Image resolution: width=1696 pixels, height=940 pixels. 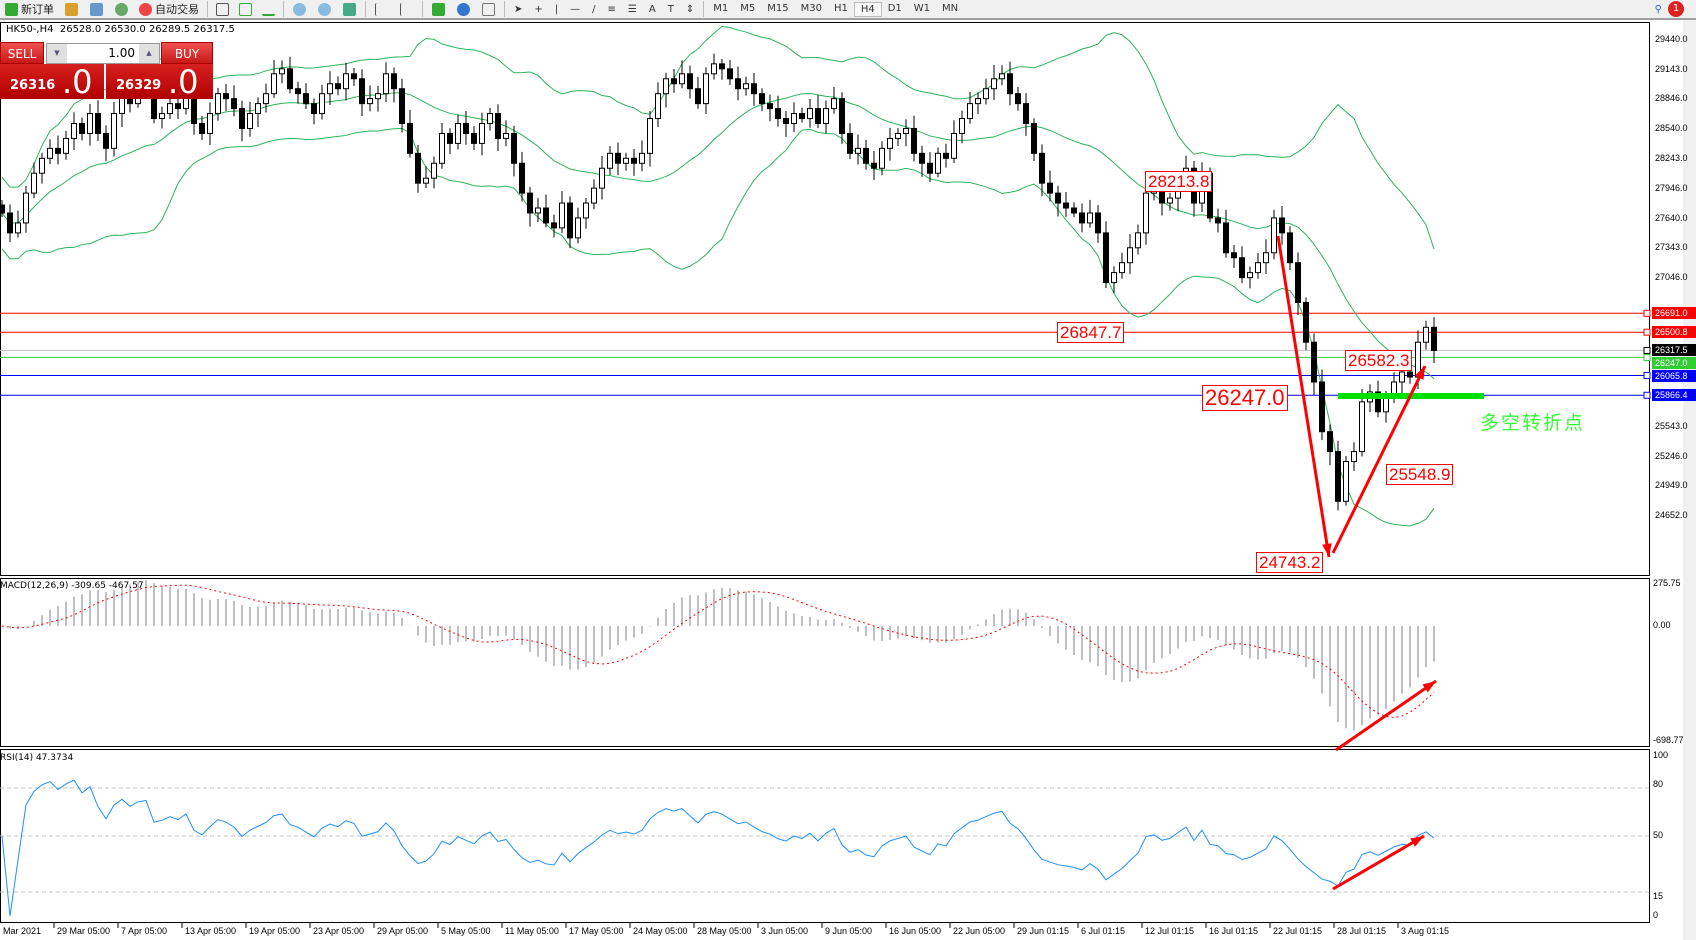 What do you see at coordinates (1676, 9) in the screenshot?
I see `notifications-badge: 1` at bounding box center [1676, 9].